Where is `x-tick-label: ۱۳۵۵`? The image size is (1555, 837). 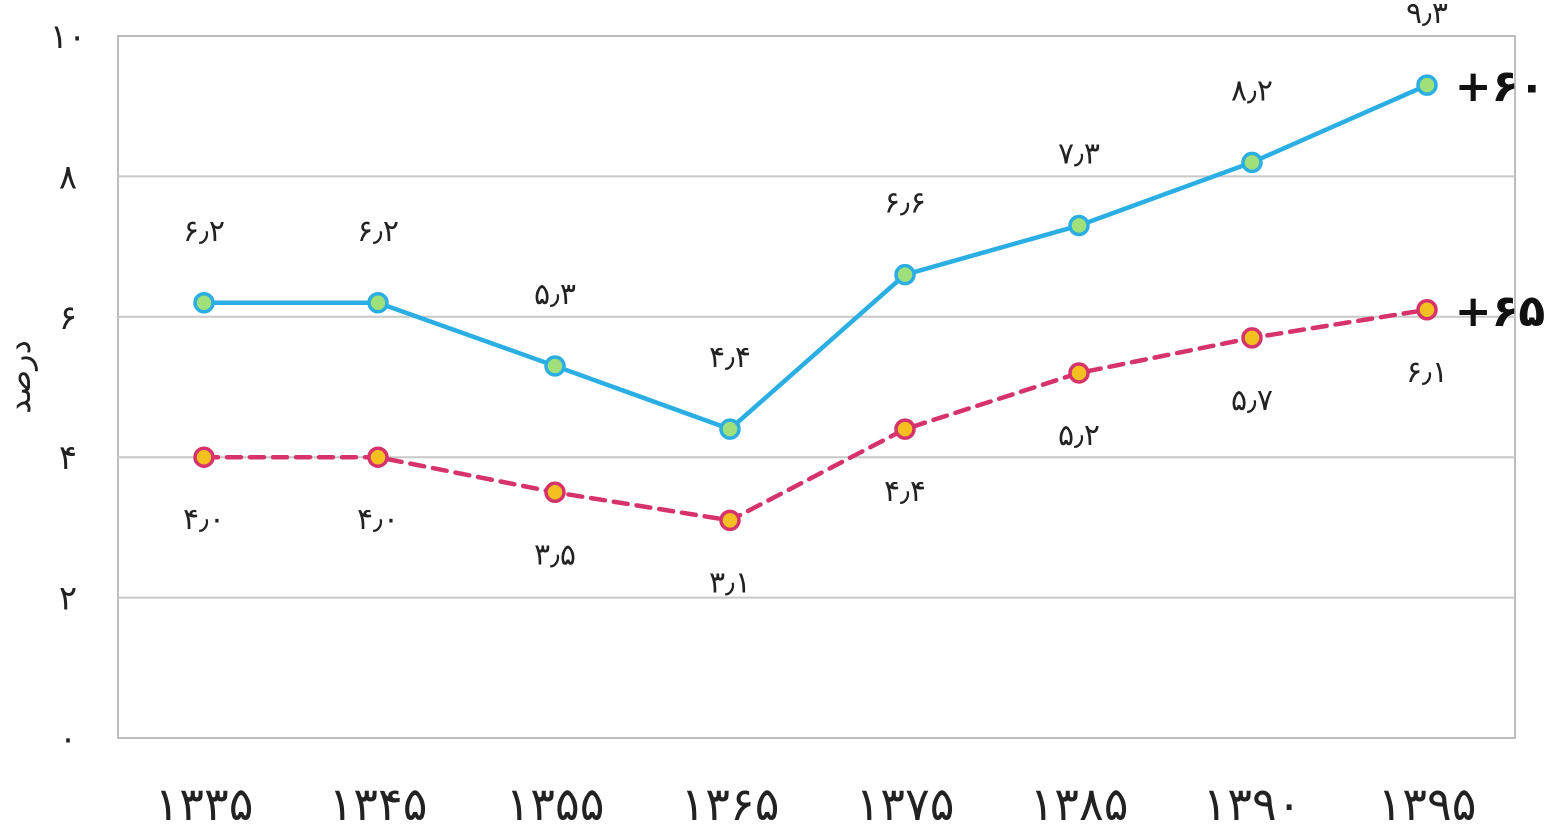 x-tick-label: ۱۳۵۵ is located at coordinates (555, 804).